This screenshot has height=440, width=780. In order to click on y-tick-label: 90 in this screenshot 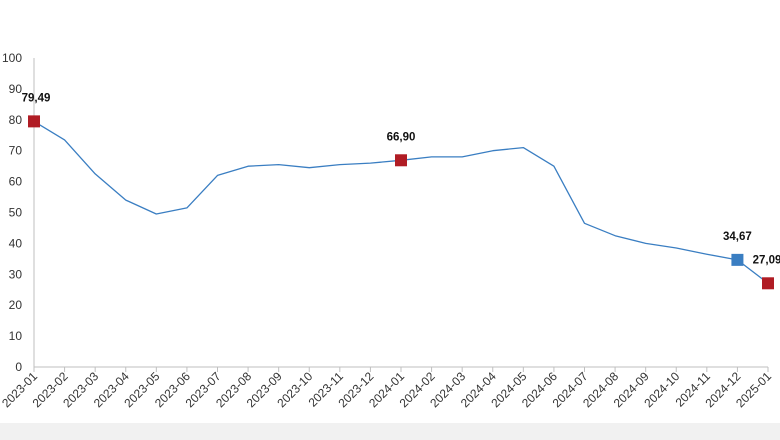, I will do `click(16, 89)`.